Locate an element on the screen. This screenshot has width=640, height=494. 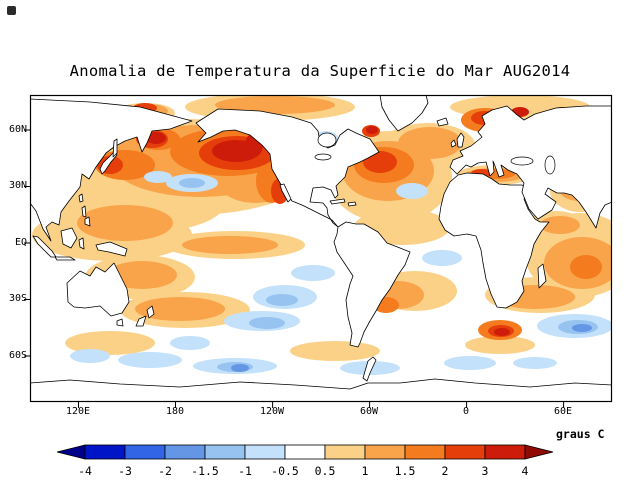
corner-mark is located at coordinates (11, 10).